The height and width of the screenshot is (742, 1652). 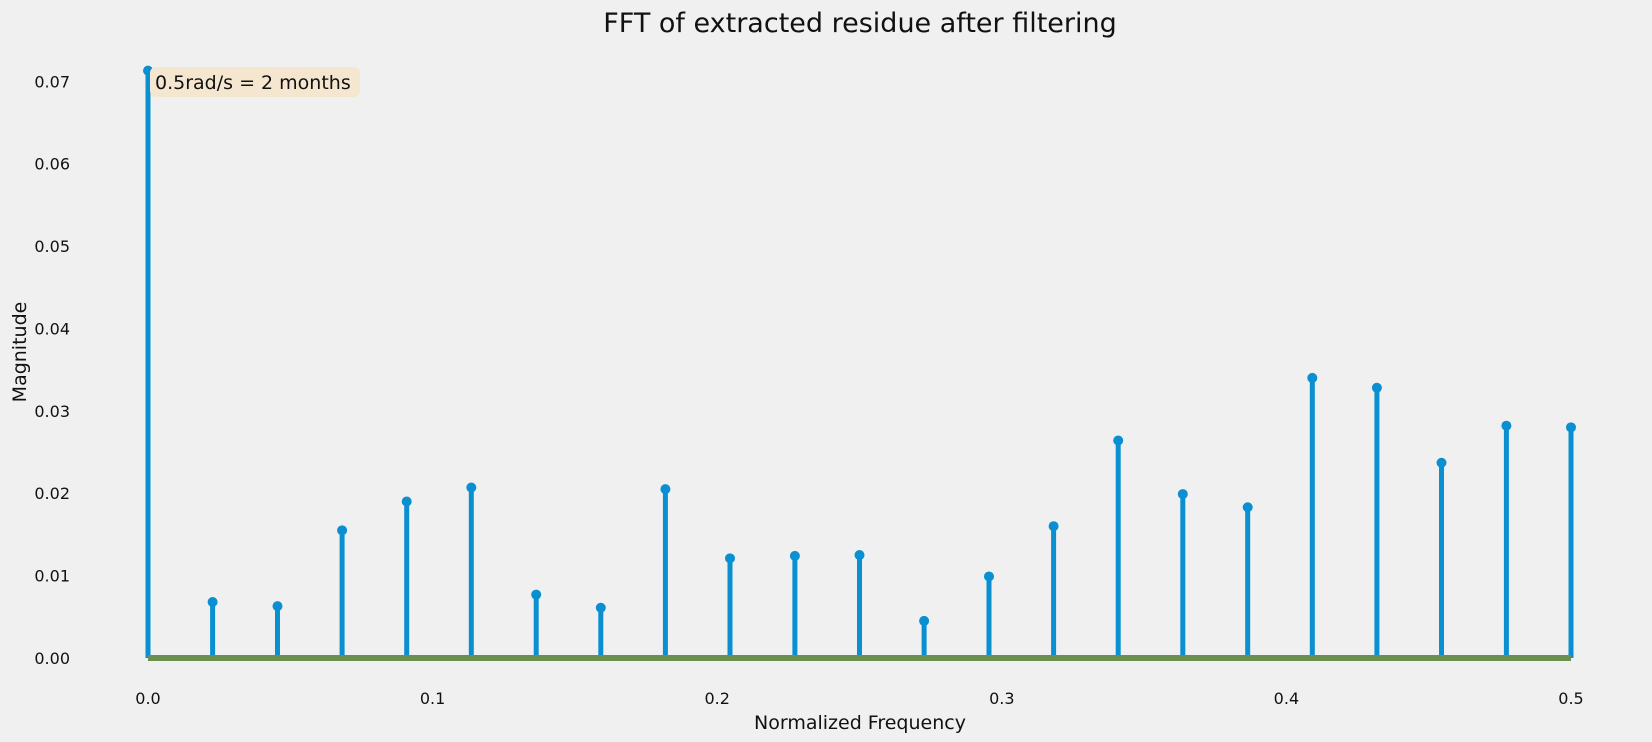 What do you see at coordinates (52, 576) in the screenshot?
I see `y-tick-label: 0.01` at bounding box center [52, 576].